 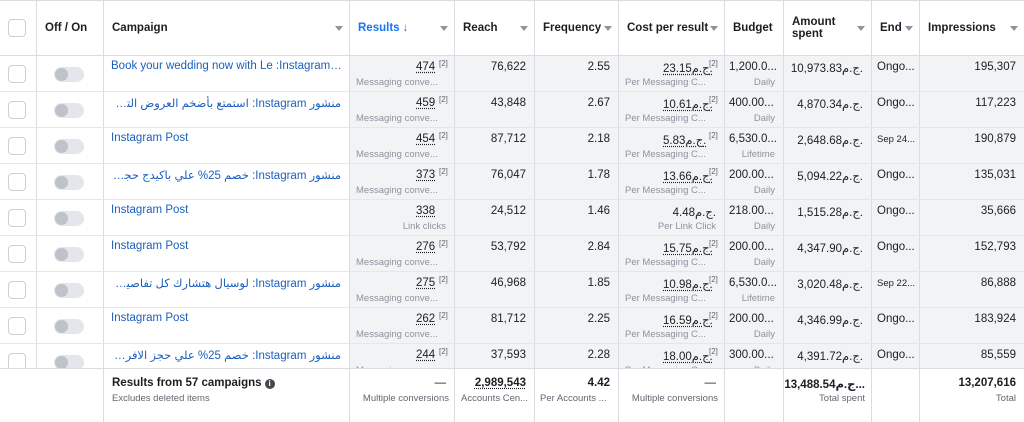 What do you see at coordinates (577, 289) in the screenshot?
I see `row-frequency-cell: 1.85` at bounding box center [577, 289].